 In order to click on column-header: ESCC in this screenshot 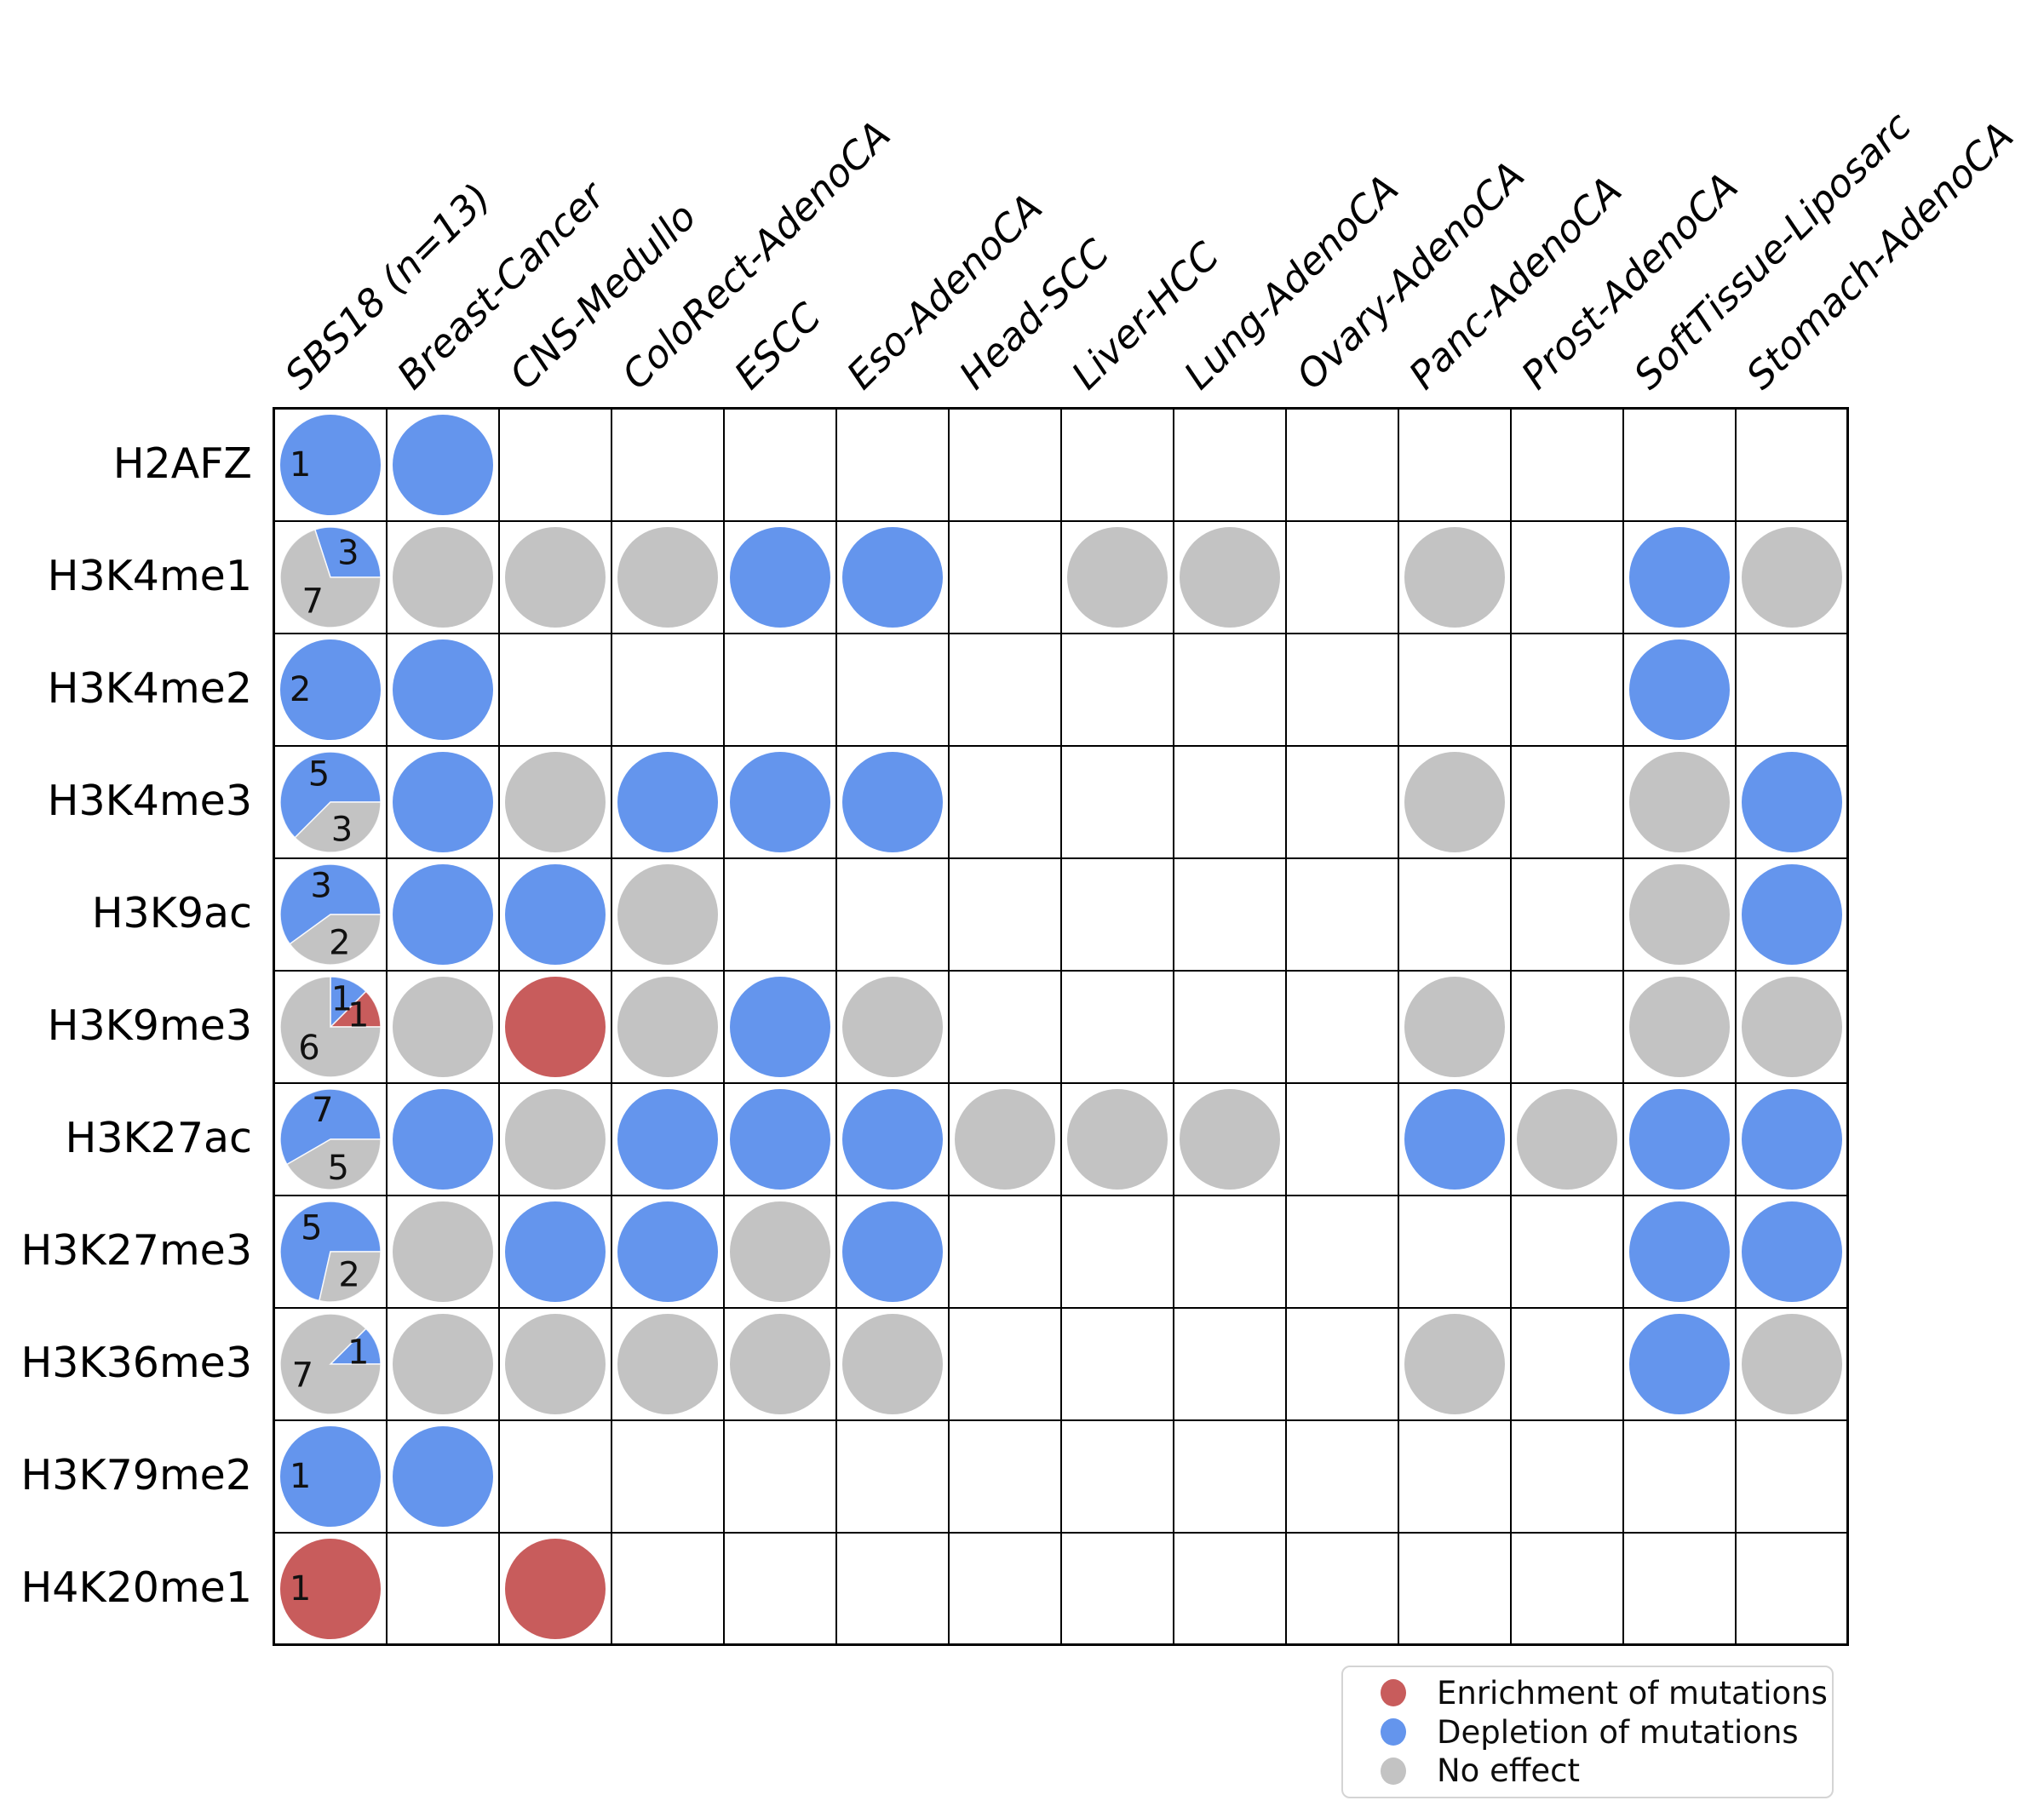, I will do `click(777, 346)`.